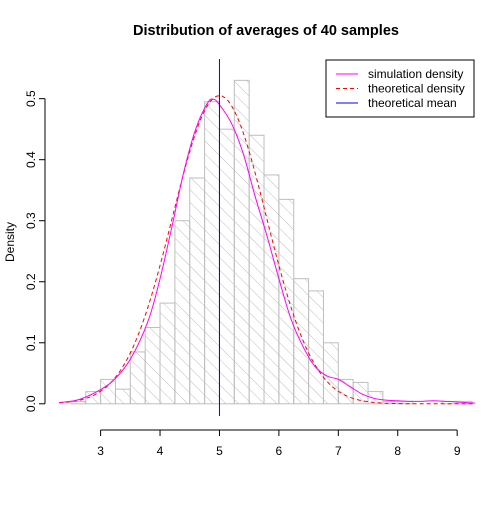 The image size is (504, 509). What do you see at coordinates (397, 451) in the screenshot?
I see `x-tick-label: 8` at bounding box center [397, 451].